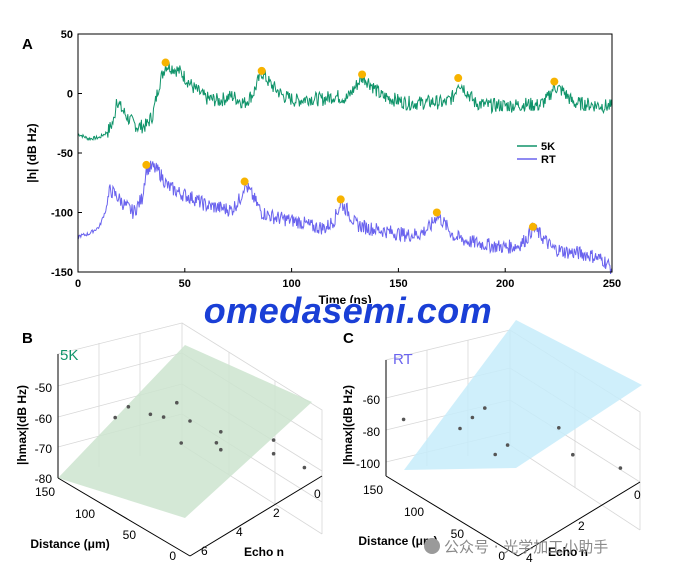  What do you see at coordinates (185, 431) in the screenshot?
I see `fit-plane-5k` at bounding box center [185, 431].